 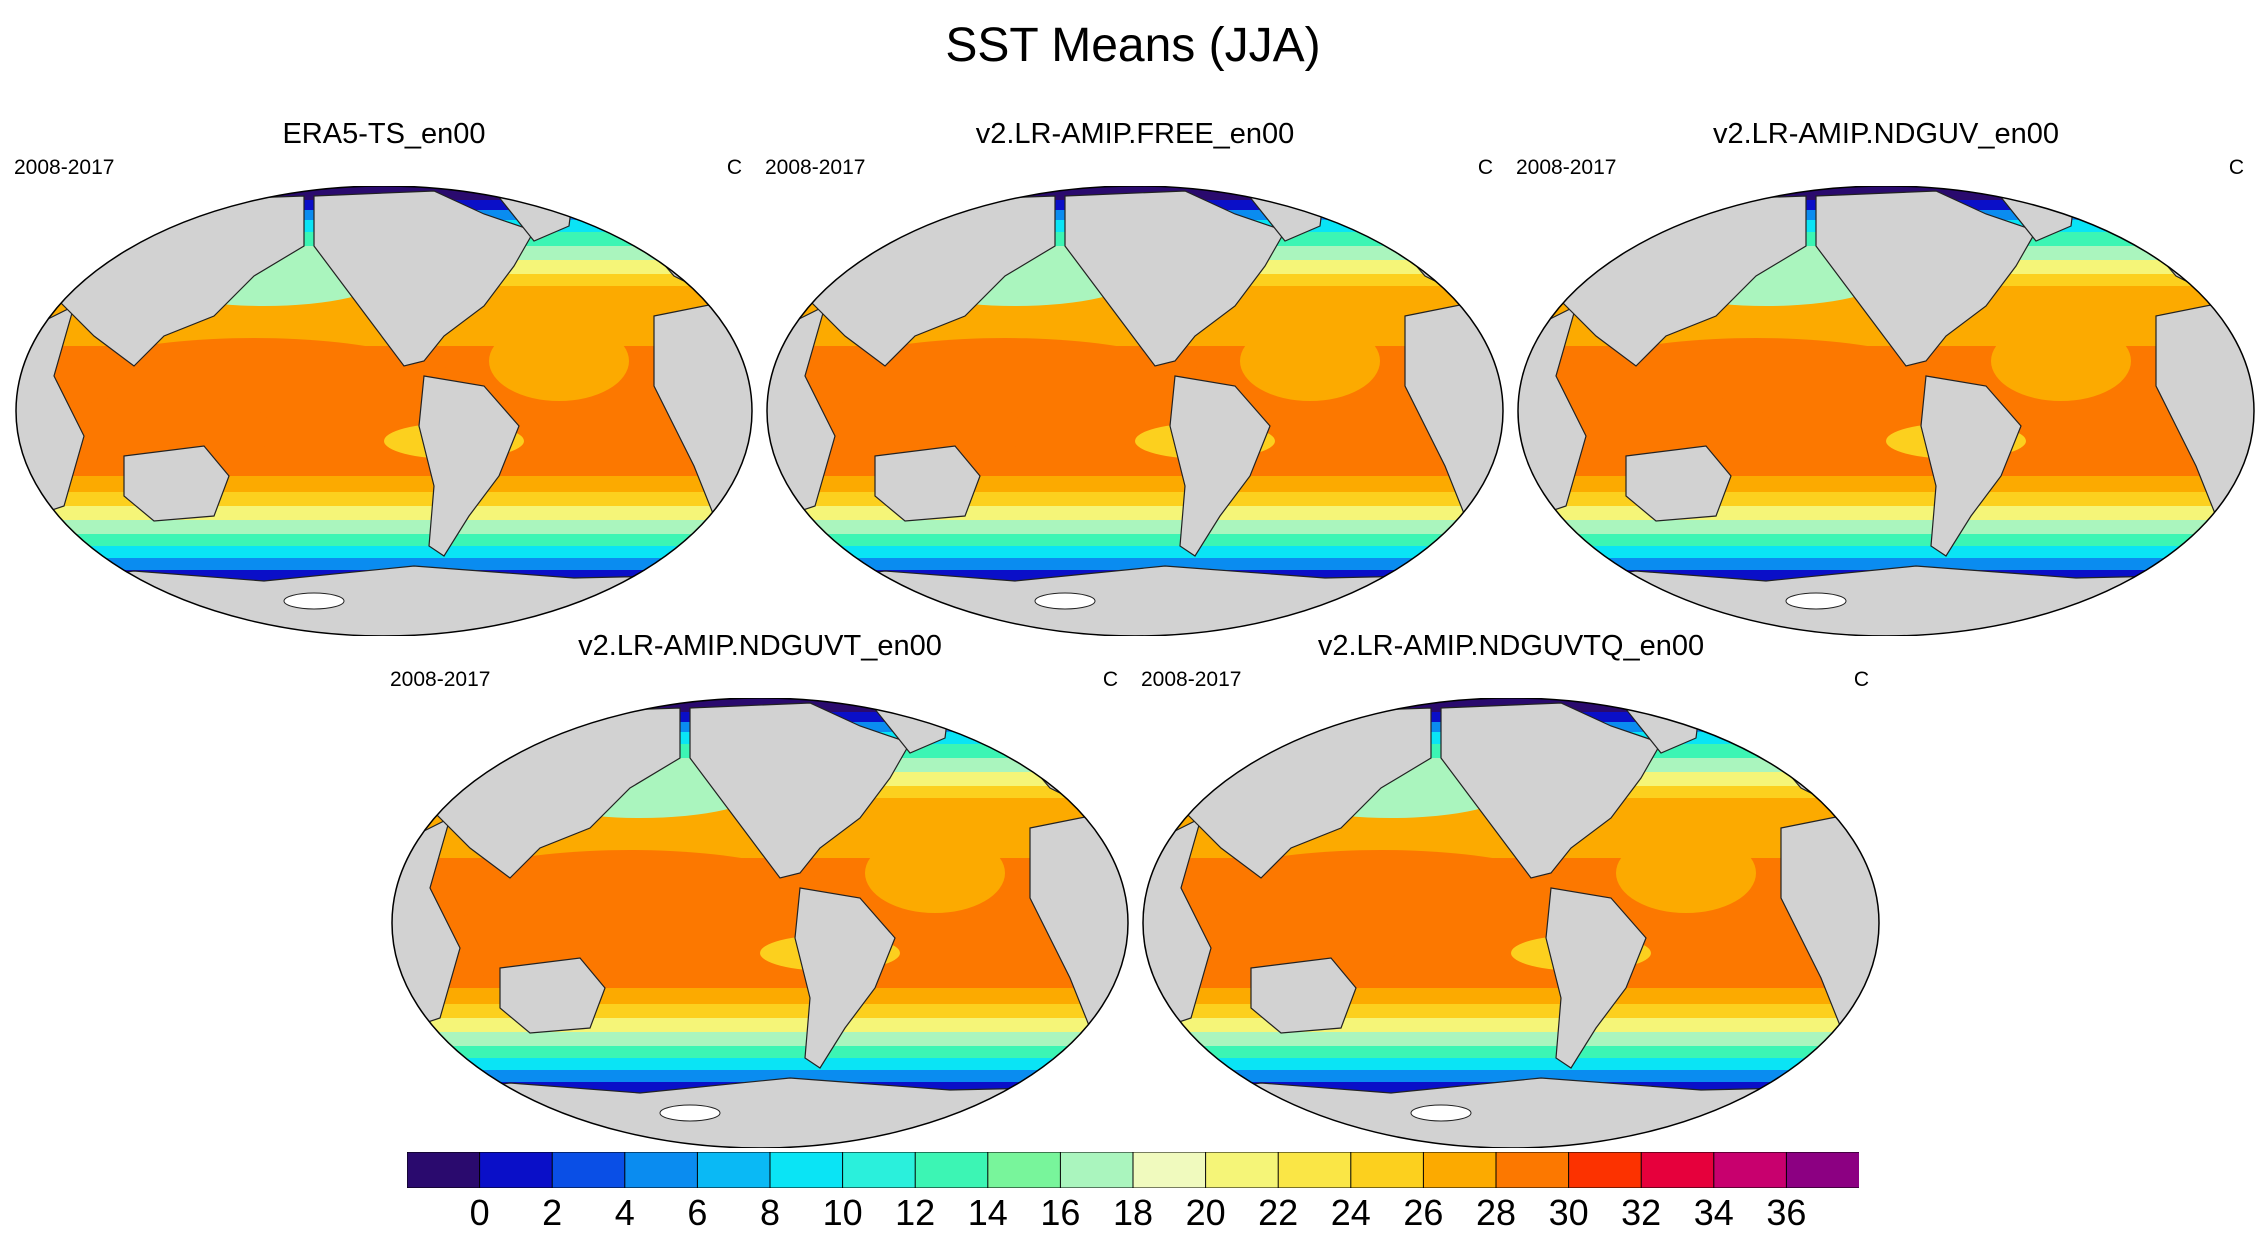 What do you see at coordinates (915, 1212) in the screenshot?
I see `colorbar-tick-label: 12` at bounding box center [915, 1212].